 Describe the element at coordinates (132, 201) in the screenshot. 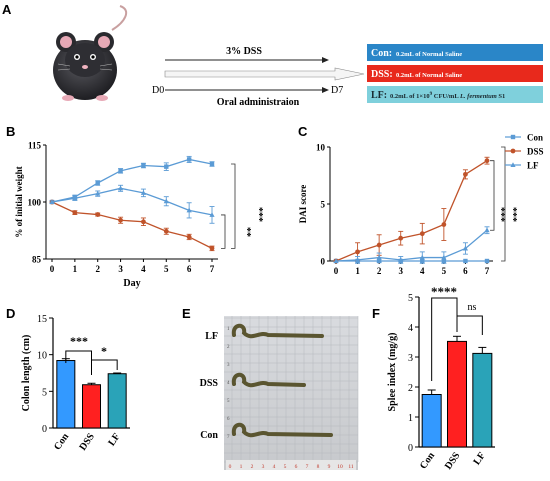

I see `series-lf-line` at that location.